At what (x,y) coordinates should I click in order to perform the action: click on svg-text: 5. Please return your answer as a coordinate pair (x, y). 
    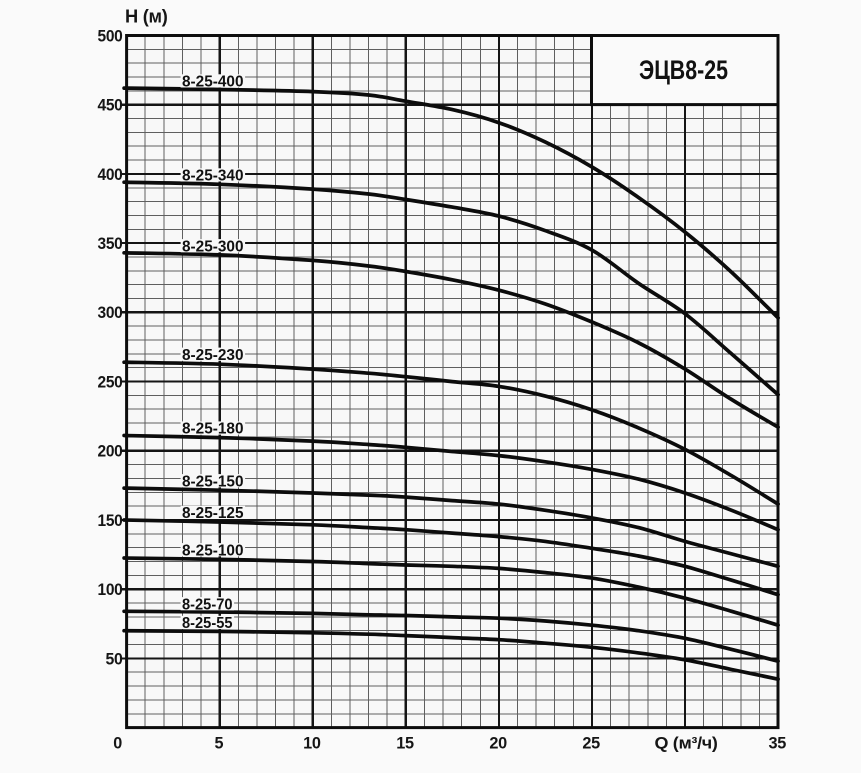
    Looking at the image, I should click on (219, 744).